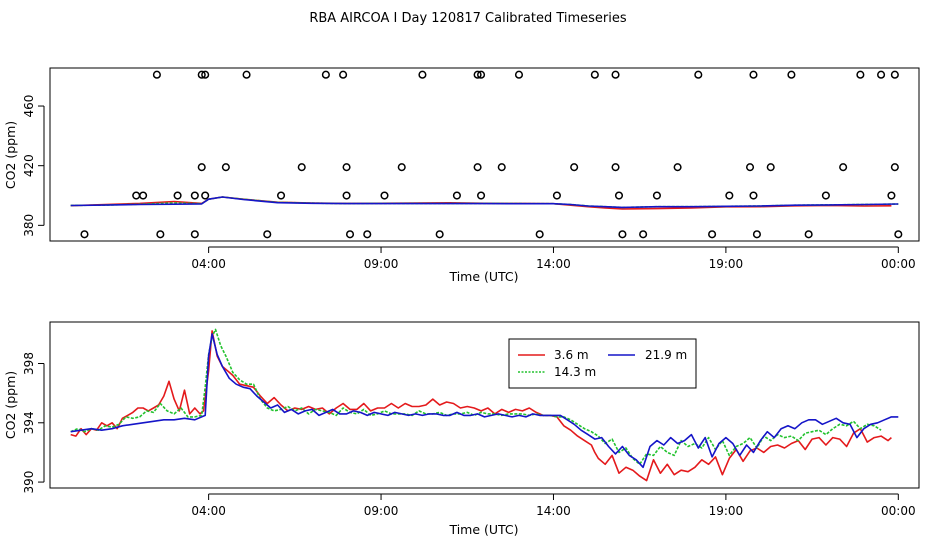  Describe the element at coordinates (666, 355) in the screenshot. I see `legend-label-21-9m: 21.9 m` at that location.